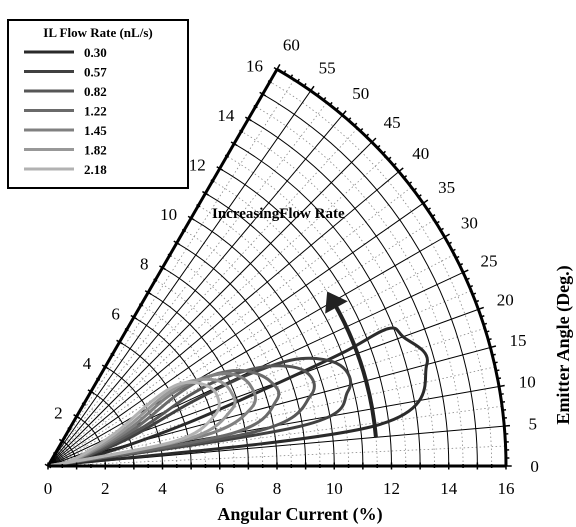 The image size is (576, 527). I want to click on legend-label-0.57: 0.57, so click(95, 72).